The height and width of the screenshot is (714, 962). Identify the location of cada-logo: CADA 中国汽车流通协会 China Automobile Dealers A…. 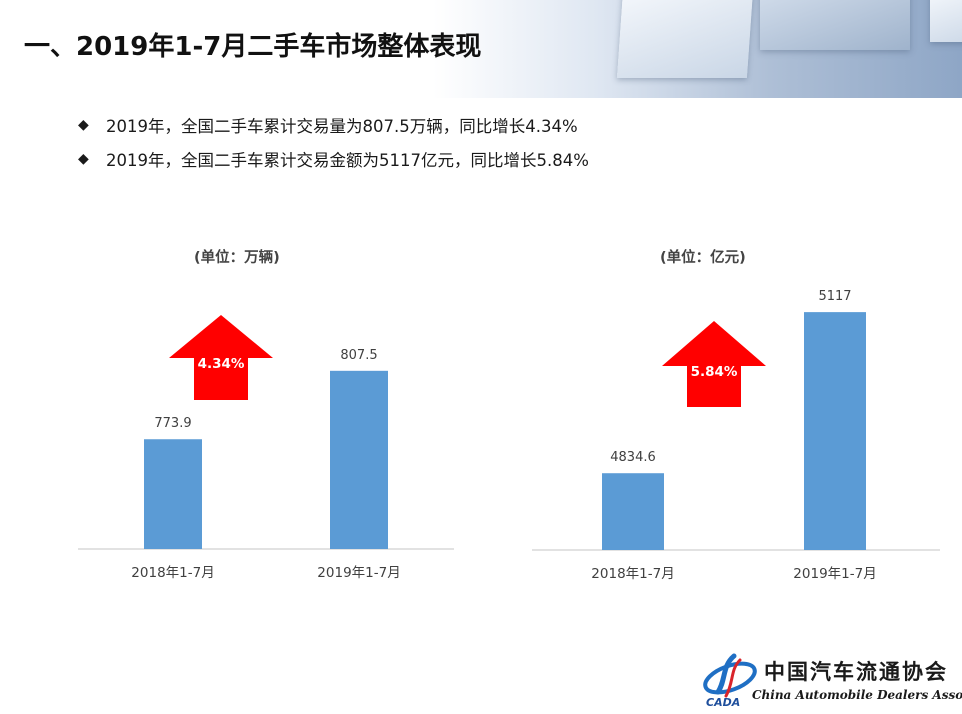
(831, 681).